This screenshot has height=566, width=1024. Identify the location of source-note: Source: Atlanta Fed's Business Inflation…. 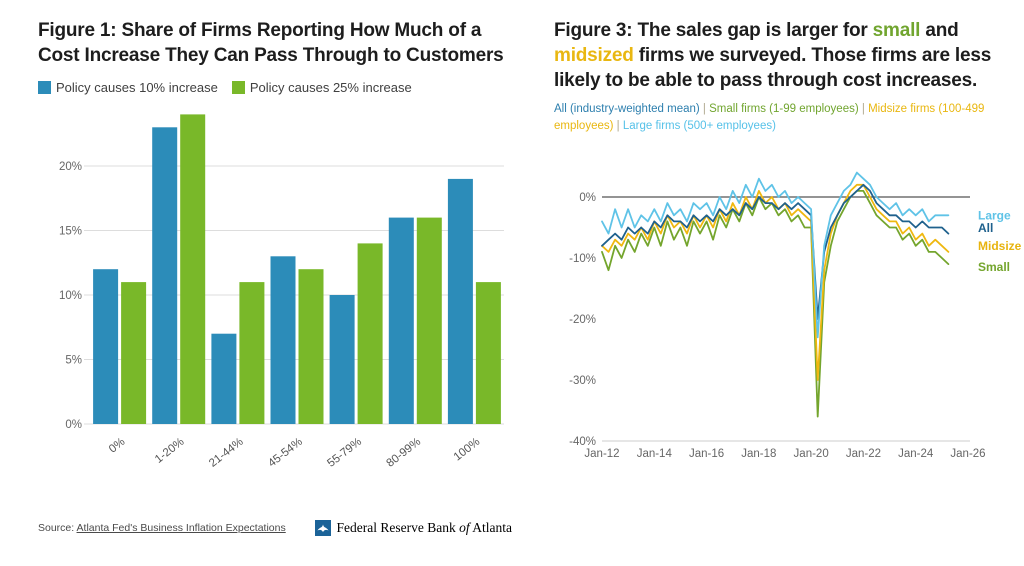
(162, 528).